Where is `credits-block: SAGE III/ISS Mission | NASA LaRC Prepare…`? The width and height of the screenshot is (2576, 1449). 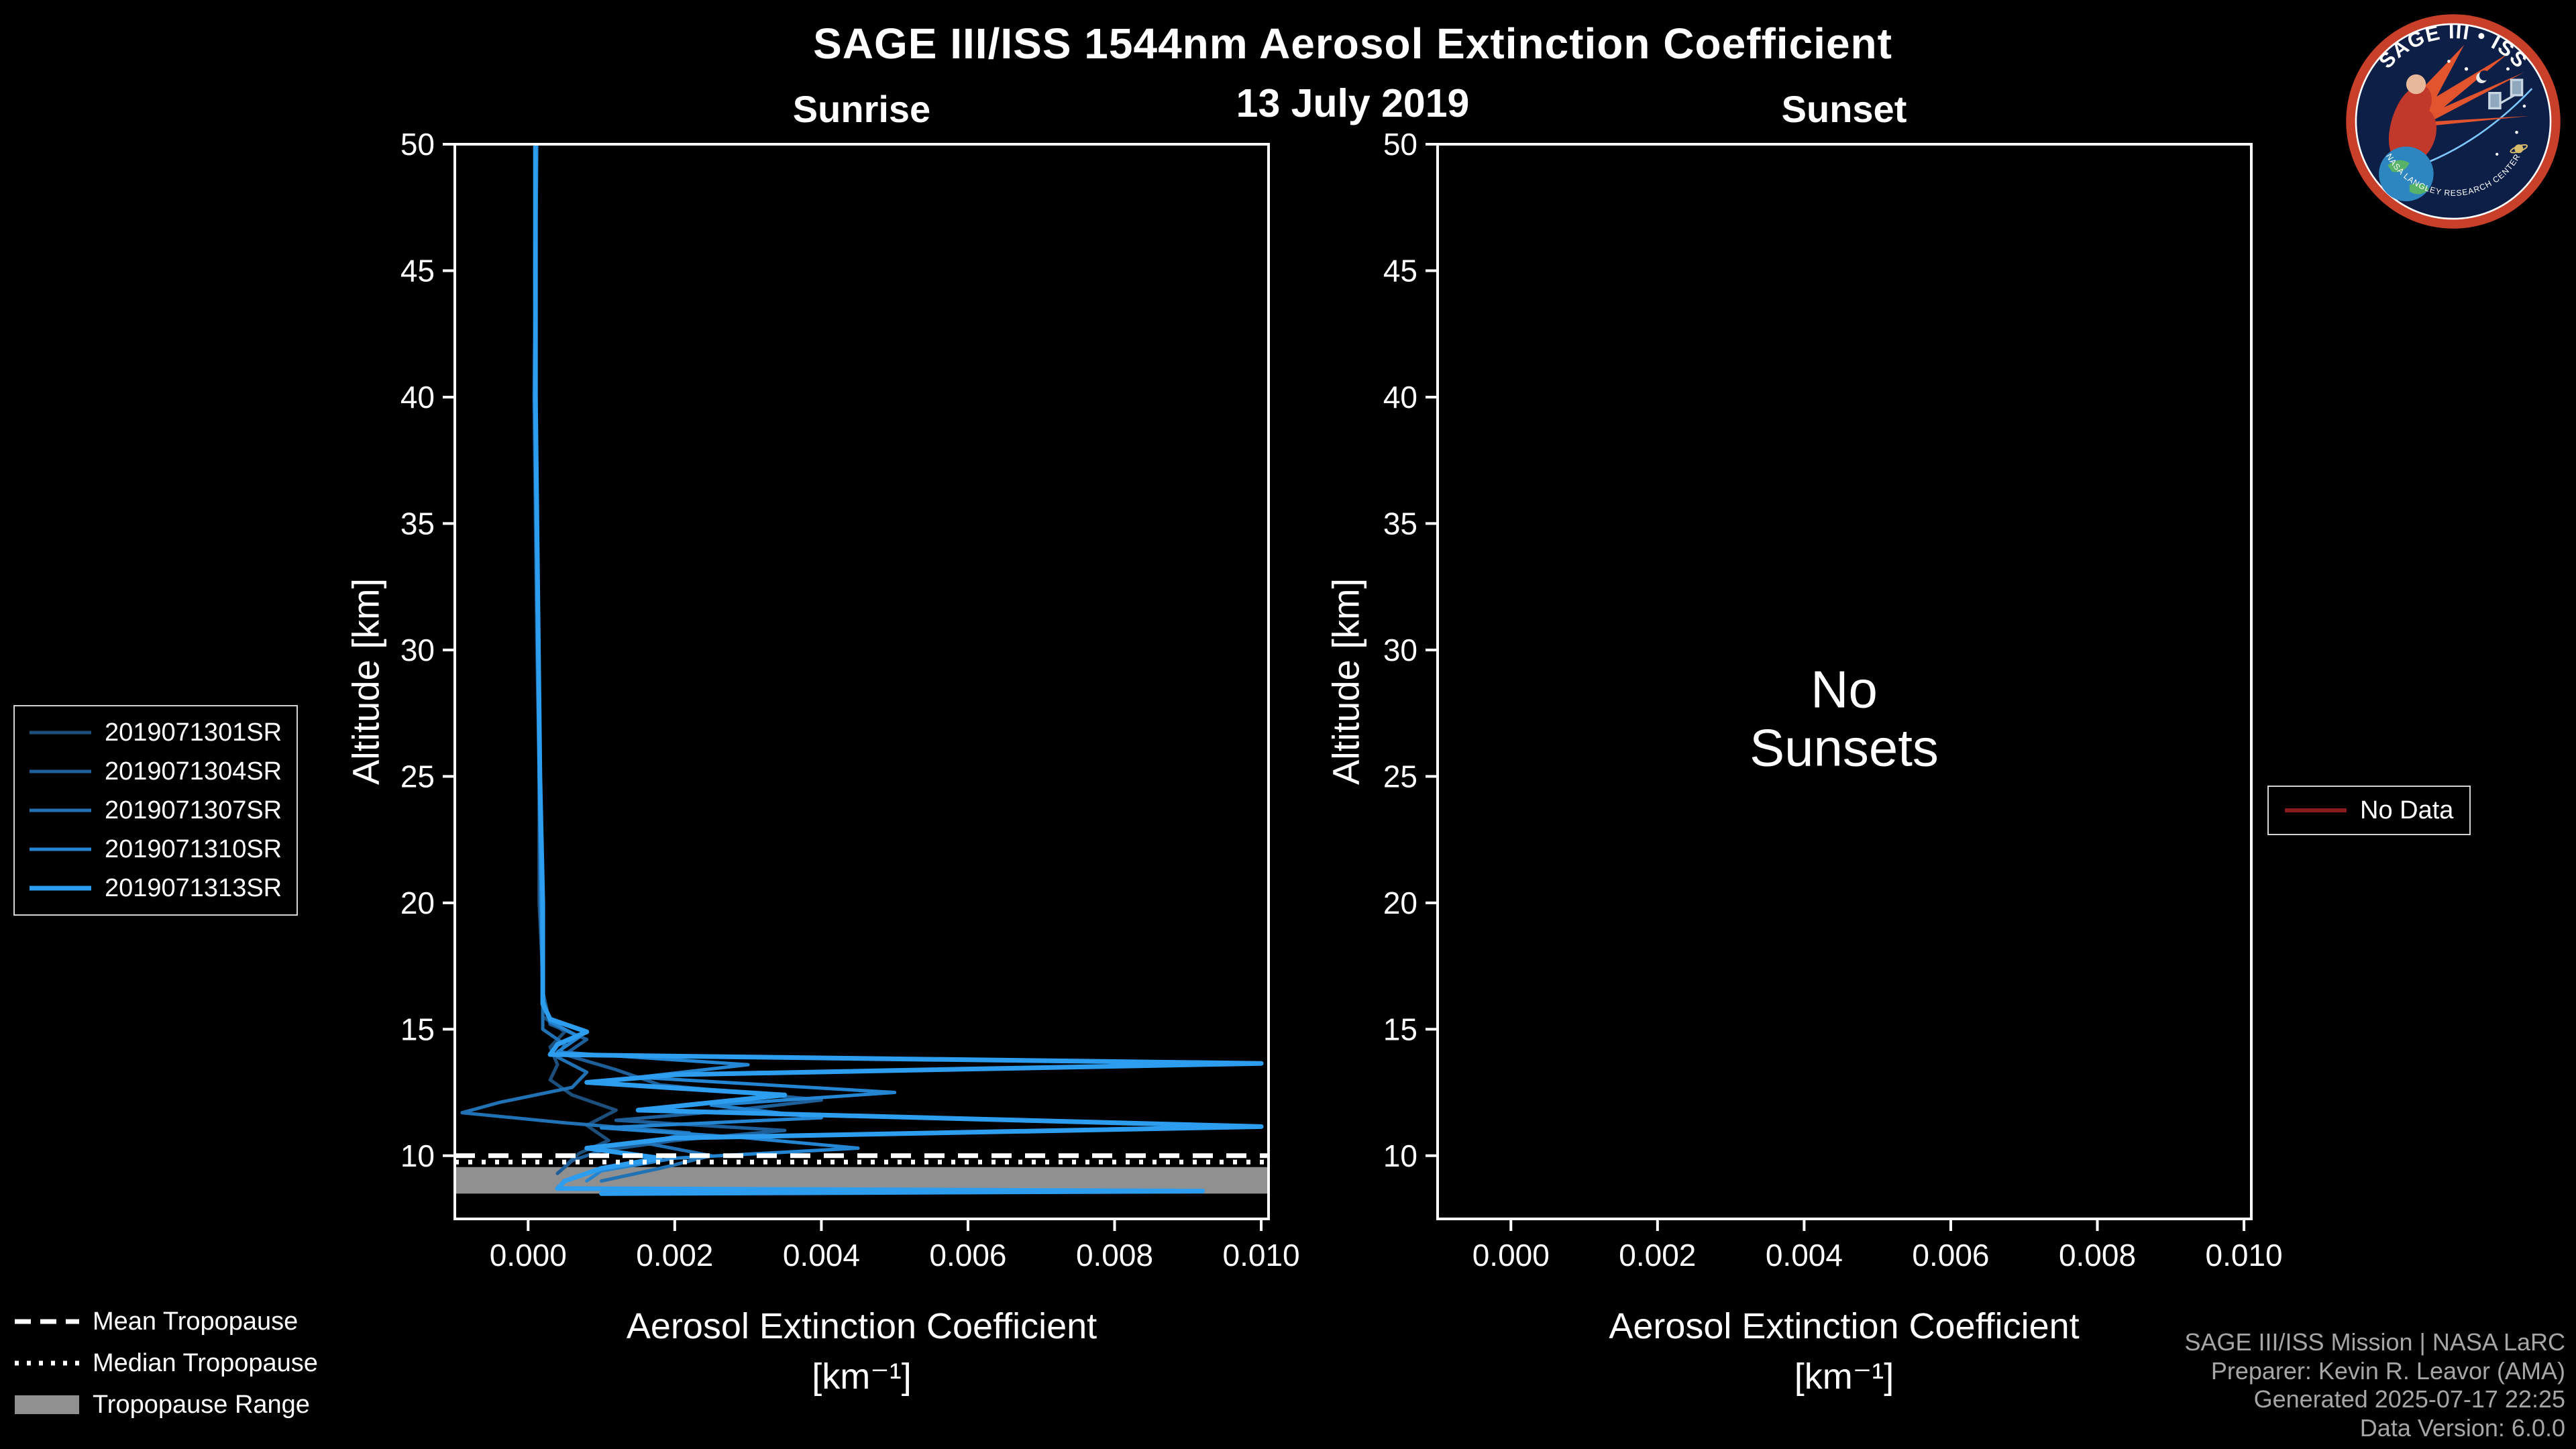
credits-block: SAGE III/ISS Mission | NASA LaRC Prepare… is located at coordinates (2374, 1385).